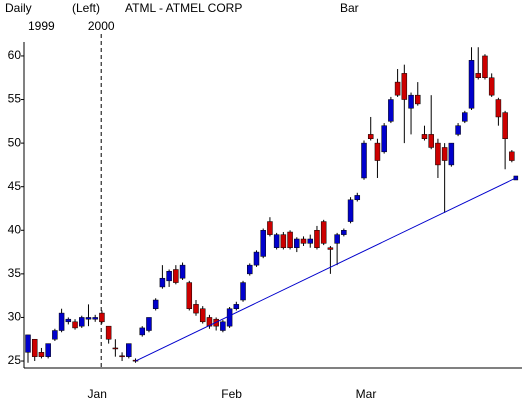  Describe the element at coordinates (349, 8) in the screenshot. I see `header-style: Bar` at that location.